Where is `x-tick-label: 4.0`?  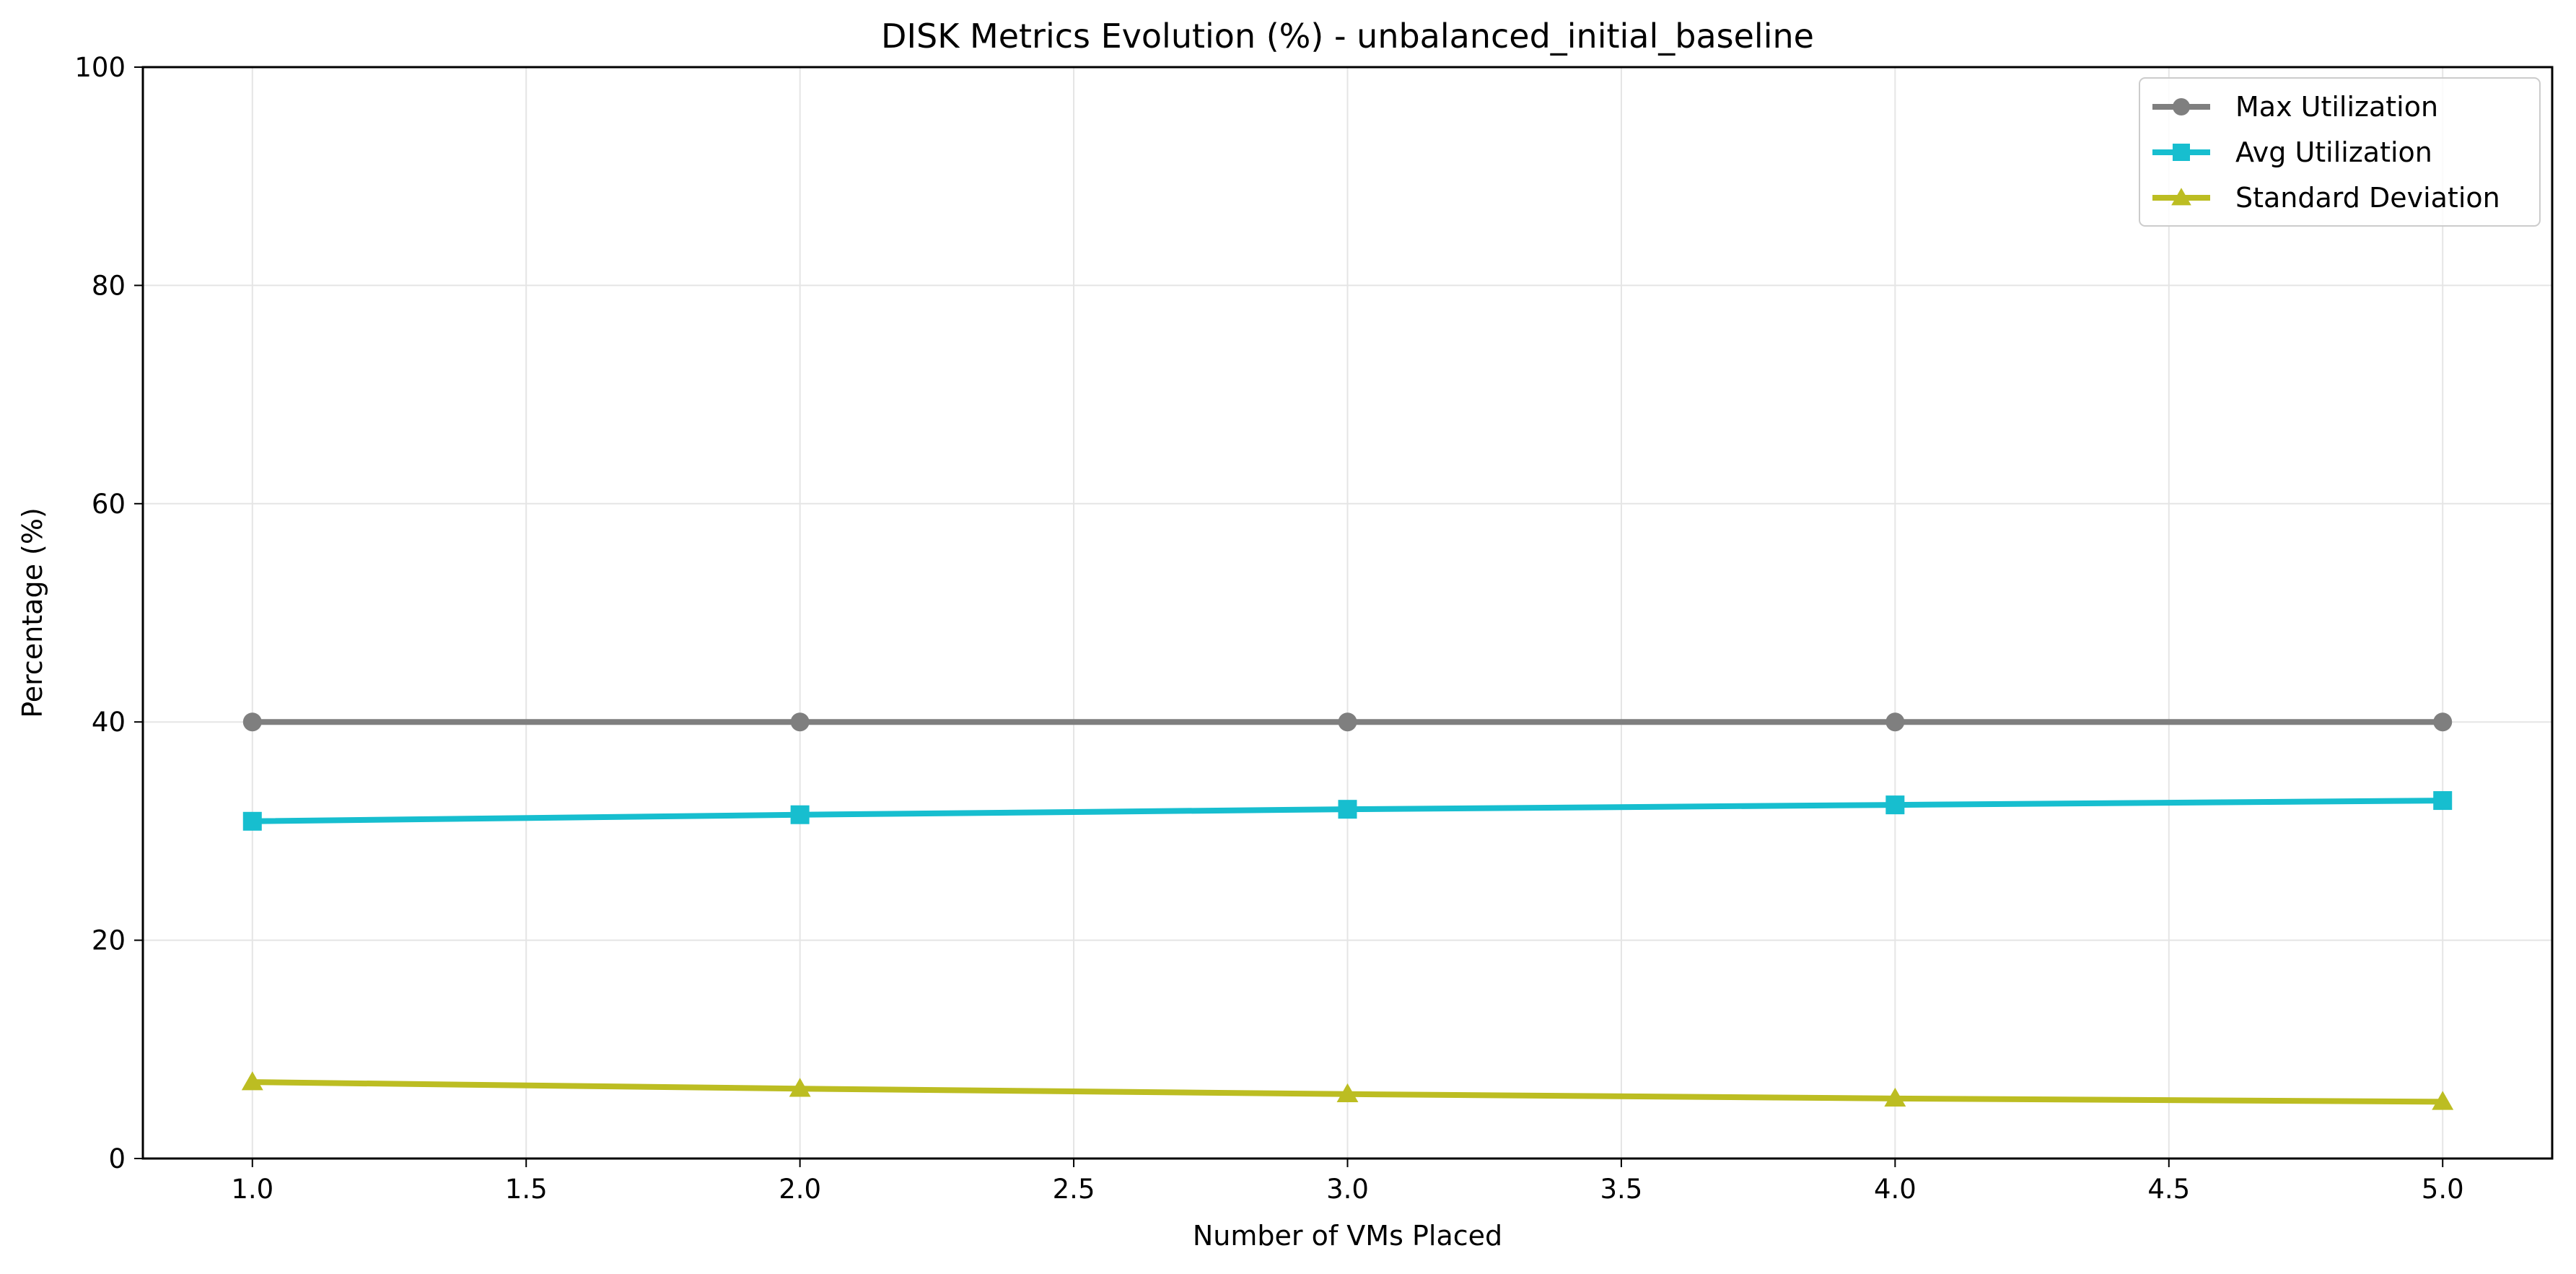 x-tick-label: 4.0 is located at coordinates (1895, 1189).